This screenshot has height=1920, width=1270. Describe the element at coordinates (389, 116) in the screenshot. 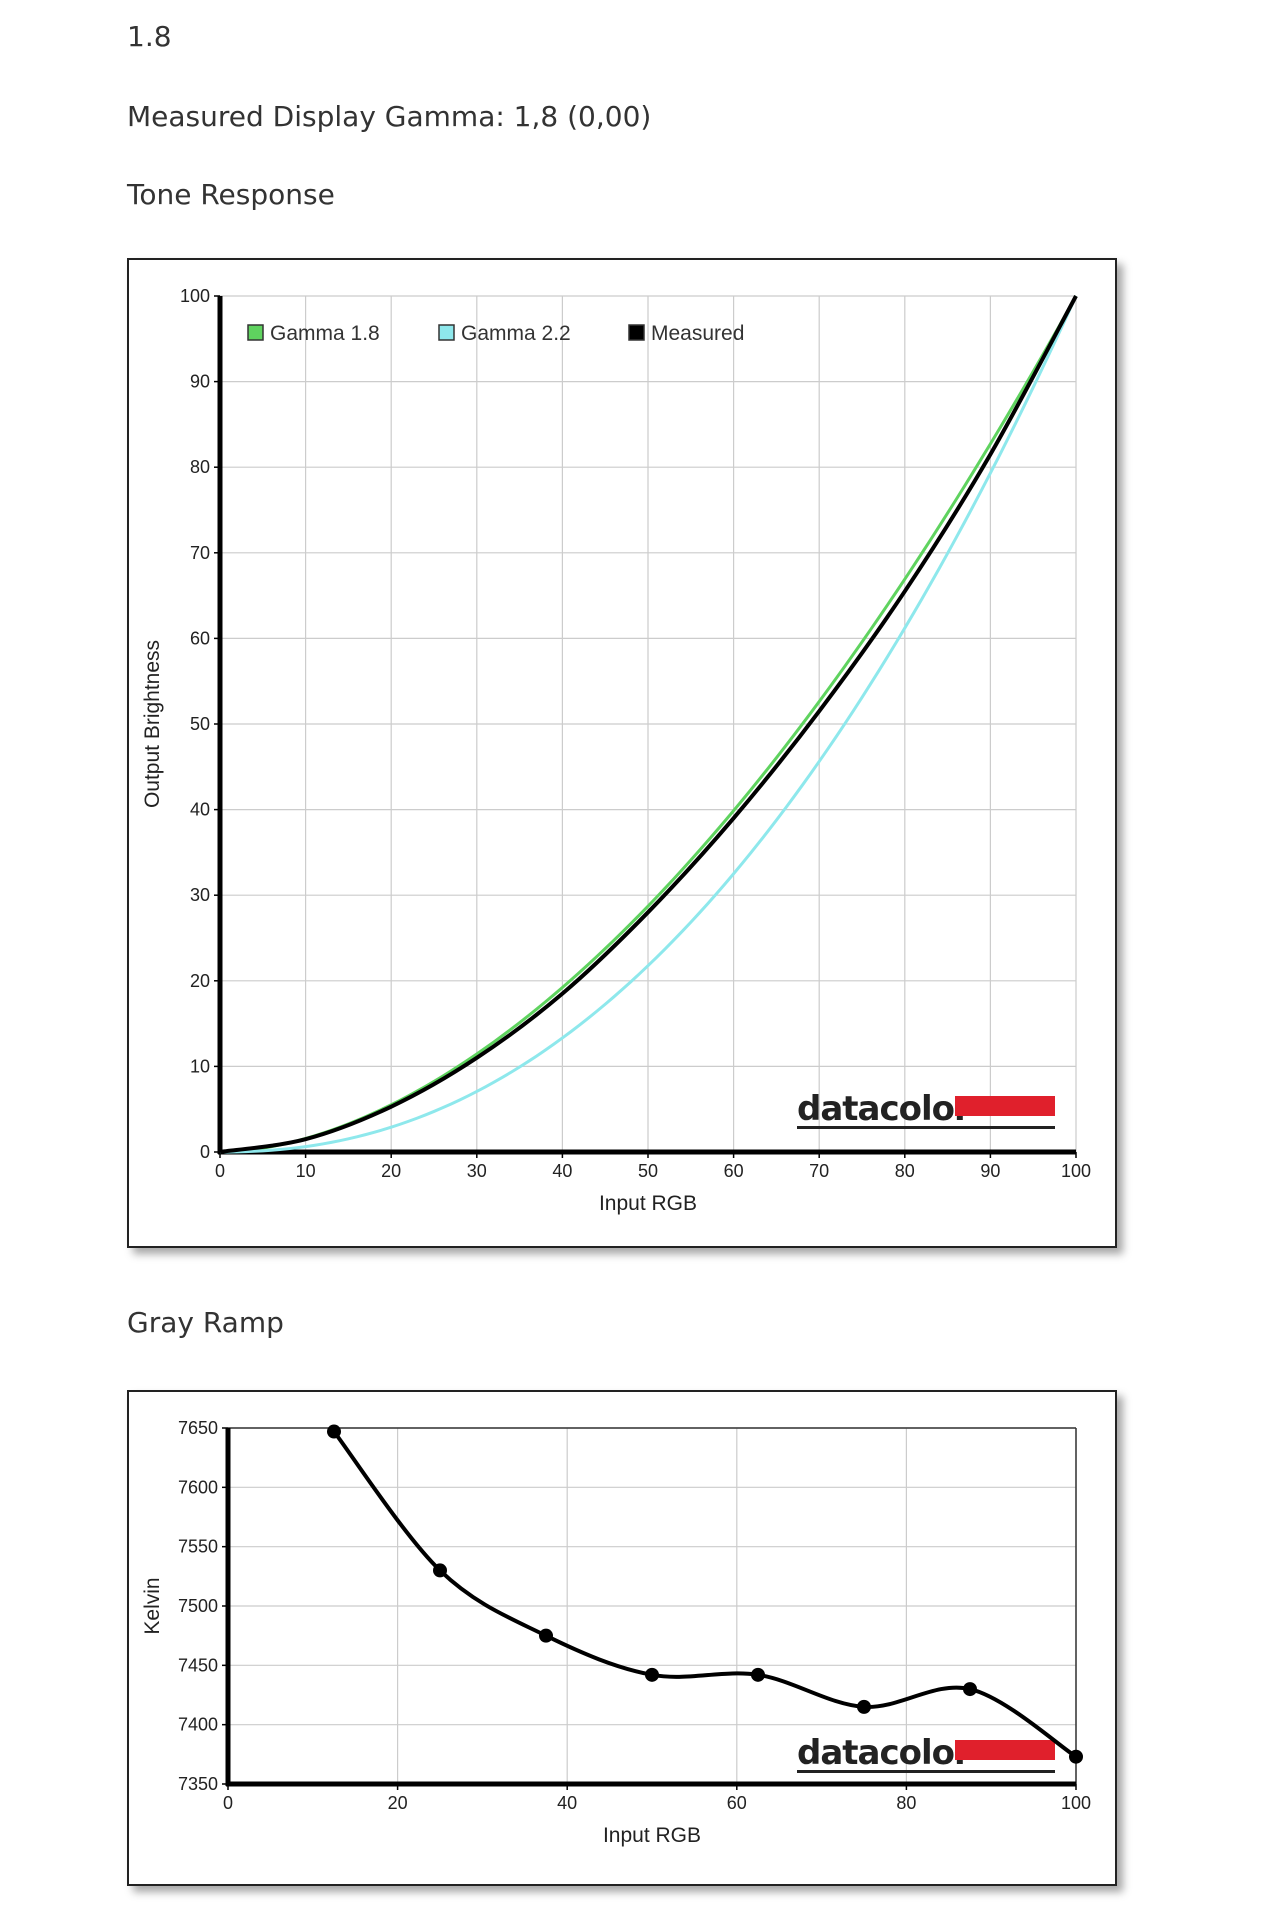

I see `measured-gamma-heading: Measured Display Gamma: 1,8 (0,00)` at that location.